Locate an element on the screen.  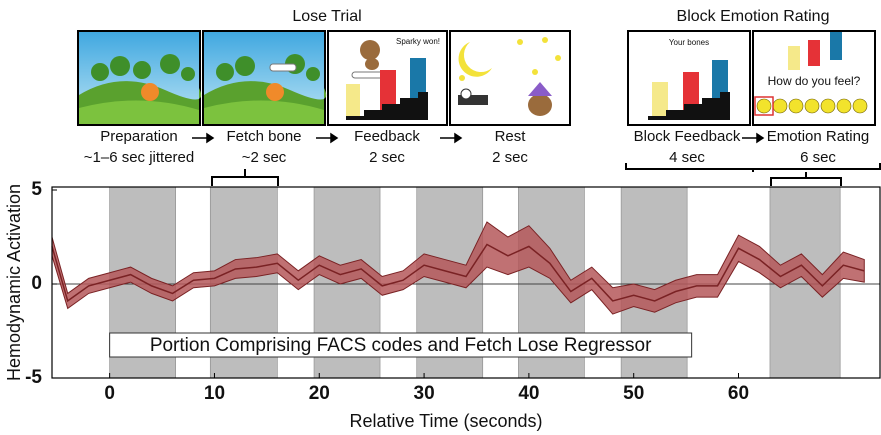
y-axis-label: Hemodynamic Activation is located at coordinates (14, 282).